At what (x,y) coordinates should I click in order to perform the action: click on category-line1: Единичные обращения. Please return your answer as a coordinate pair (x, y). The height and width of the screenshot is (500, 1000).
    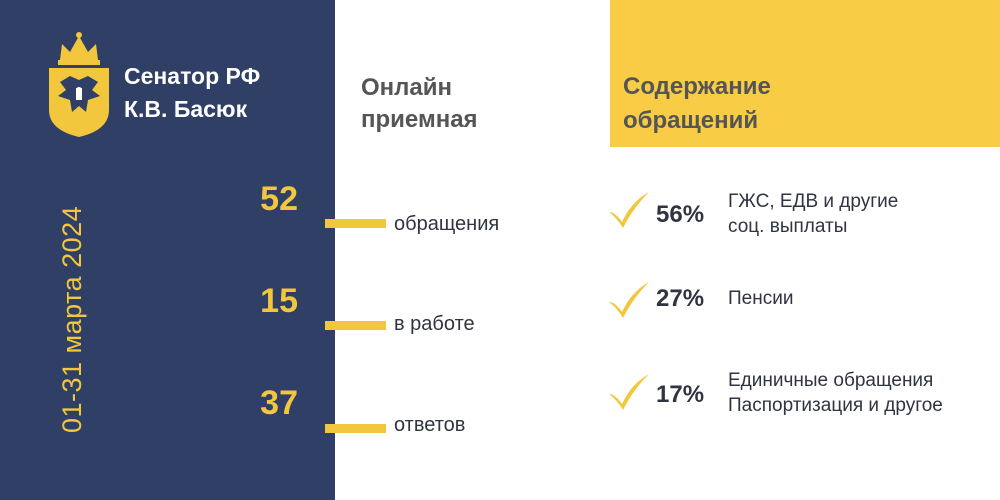
    Looking at the image, I should click on (831, 380).